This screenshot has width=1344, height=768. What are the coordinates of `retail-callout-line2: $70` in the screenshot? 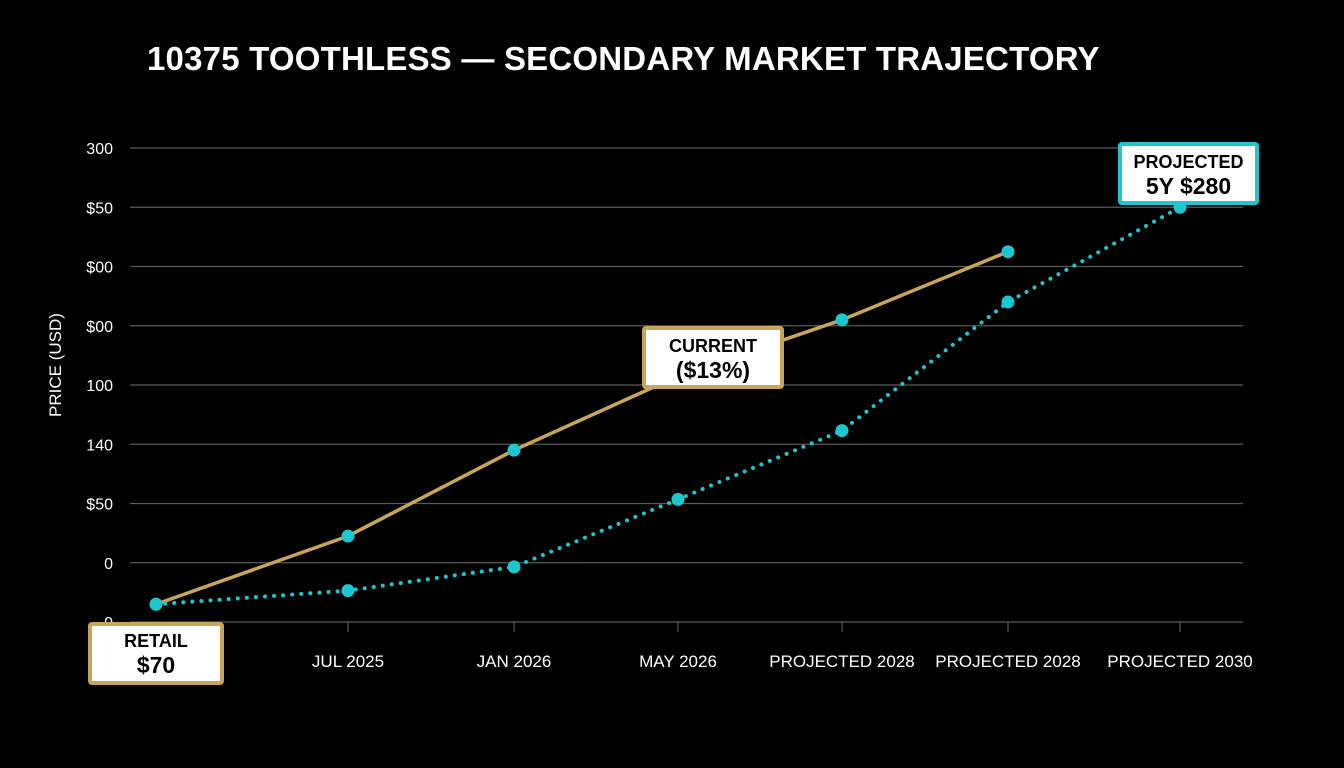 It's located at (156, 665).